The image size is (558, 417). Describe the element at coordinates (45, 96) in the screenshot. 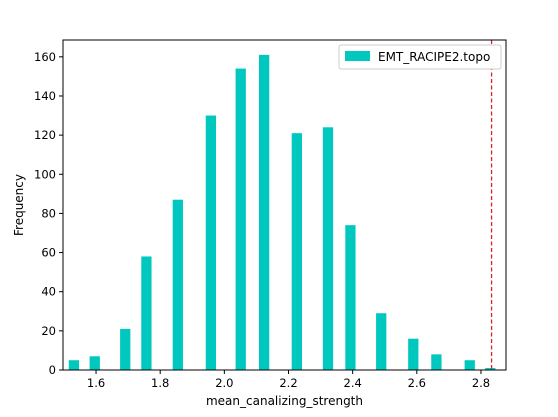

I see `y-tick-label: 140` at that location.